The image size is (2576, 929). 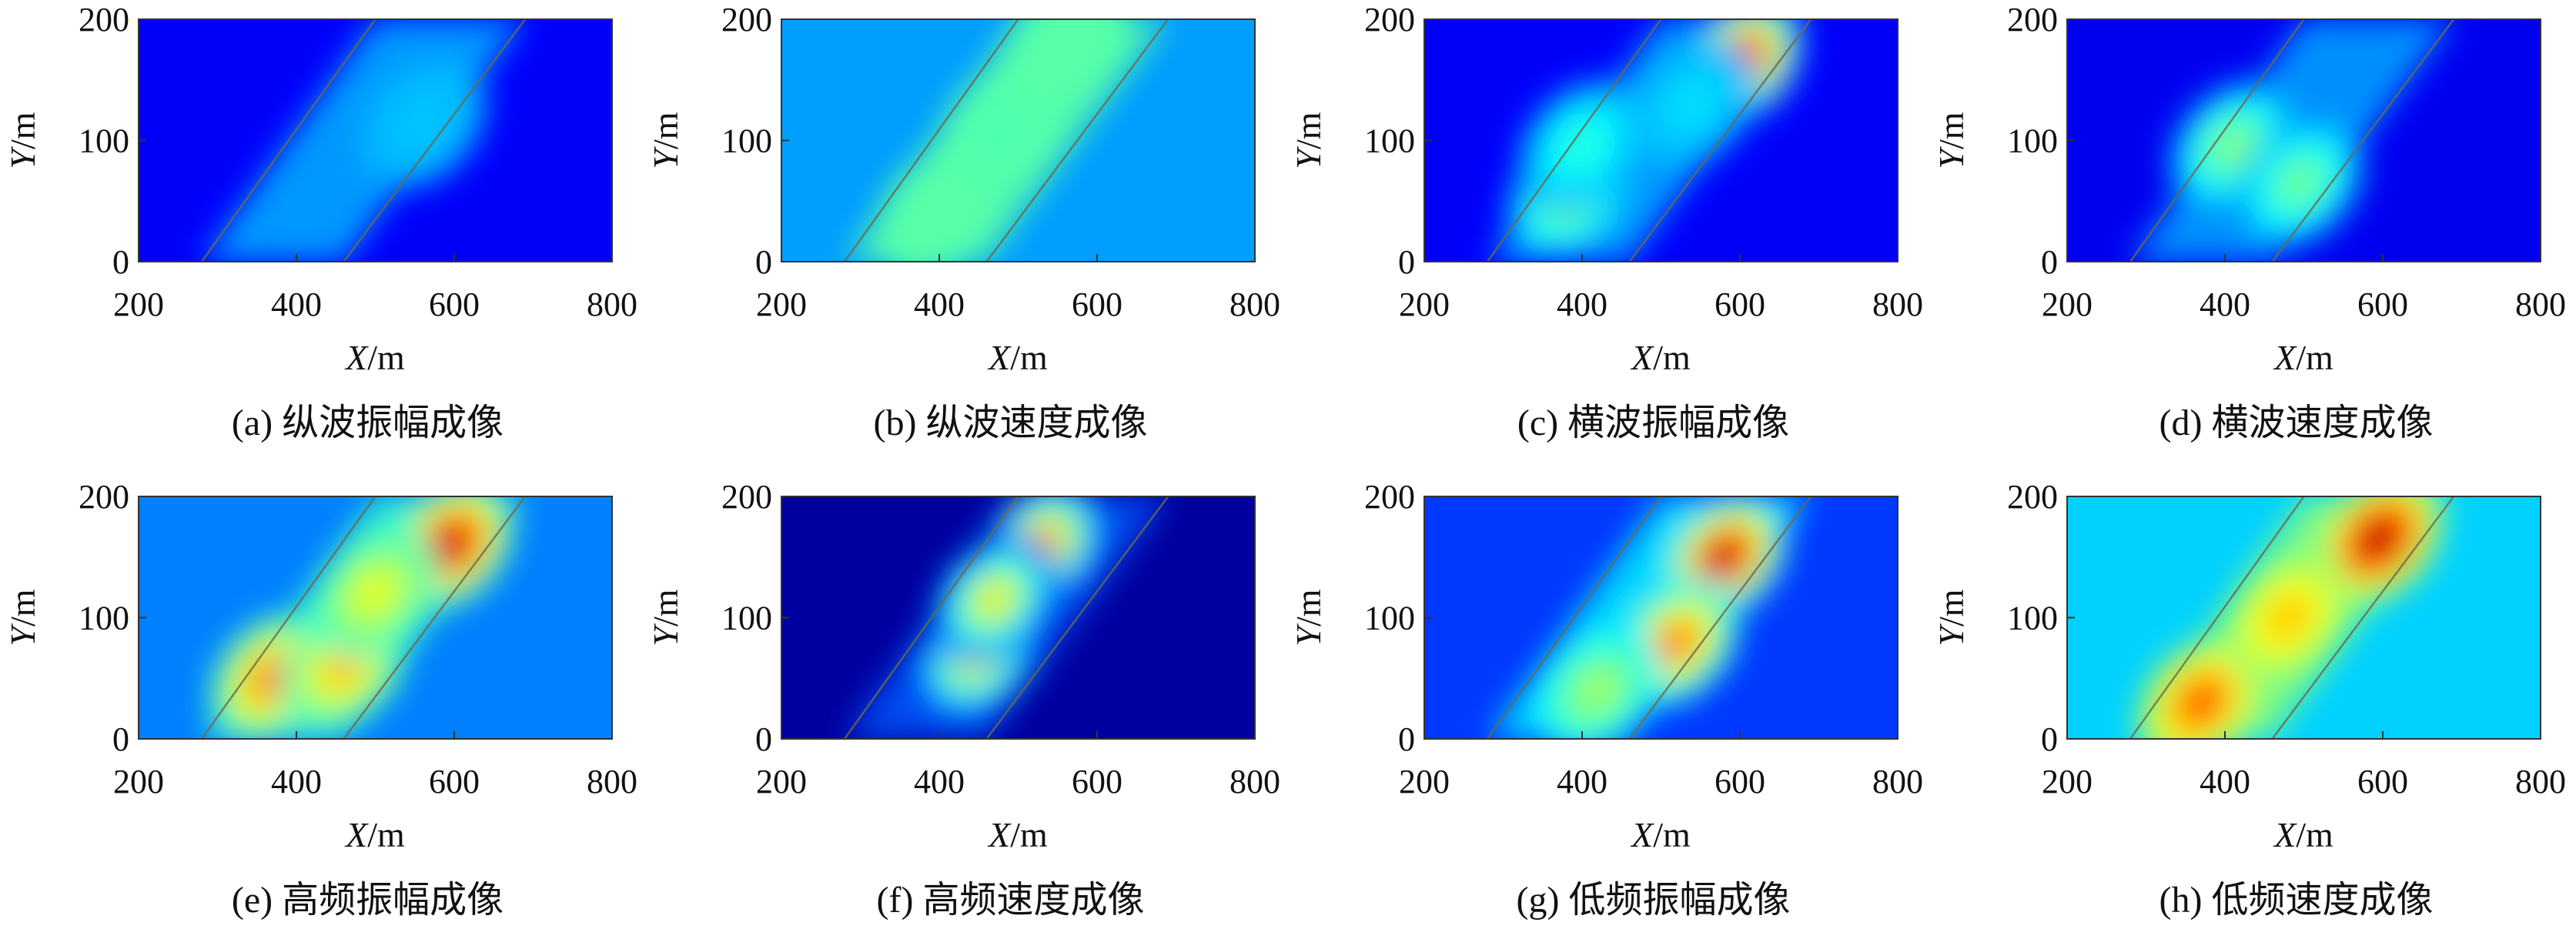 What do you see at coordinates (368, 901) in the screenshot?
I see `panel-caption: (e) 高频振幅成像` at bounding box center [368, 901].